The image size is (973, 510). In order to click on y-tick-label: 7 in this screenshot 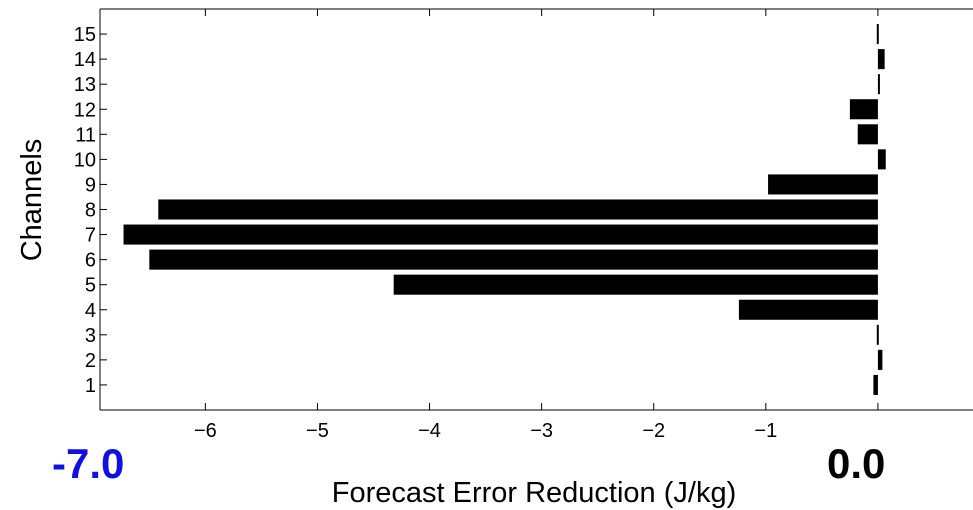, I will do `click(90, 236)`.